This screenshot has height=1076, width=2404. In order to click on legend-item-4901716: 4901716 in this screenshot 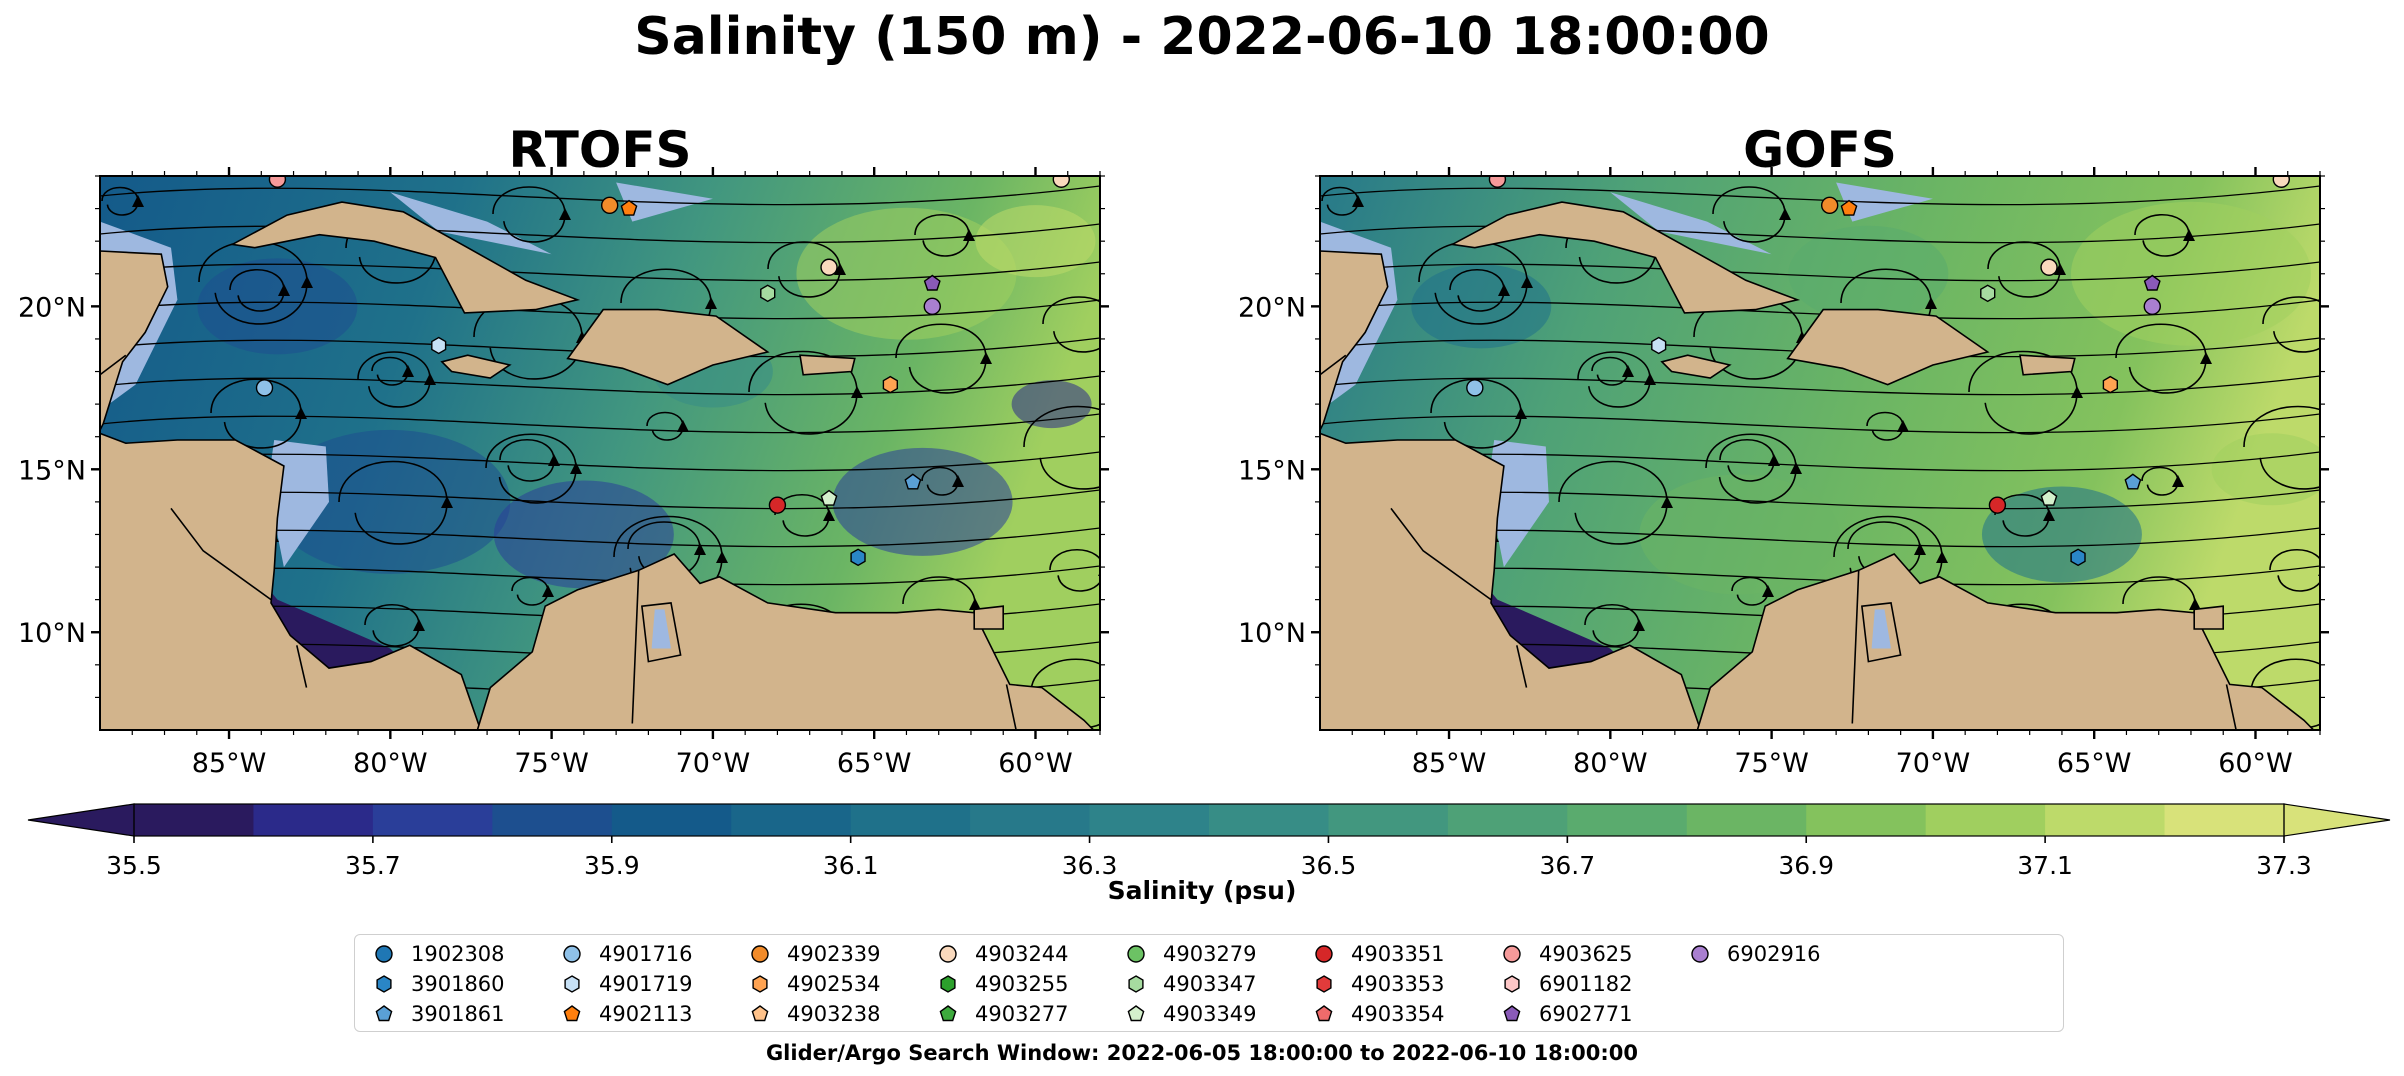, I will do `click(651, 954)`.